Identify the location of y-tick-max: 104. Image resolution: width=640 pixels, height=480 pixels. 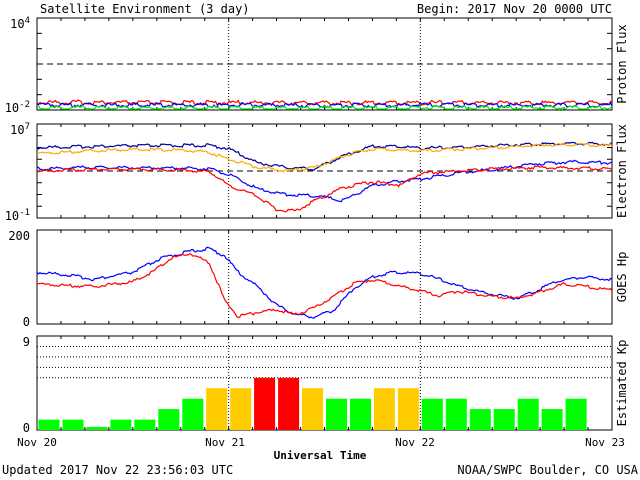
(20, 23).